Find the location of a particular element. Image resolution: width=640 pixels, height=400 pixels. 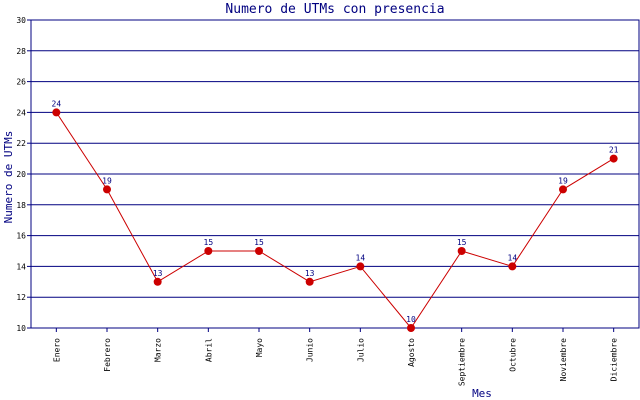

data-label: 10 is located at coordinates (411, 319).